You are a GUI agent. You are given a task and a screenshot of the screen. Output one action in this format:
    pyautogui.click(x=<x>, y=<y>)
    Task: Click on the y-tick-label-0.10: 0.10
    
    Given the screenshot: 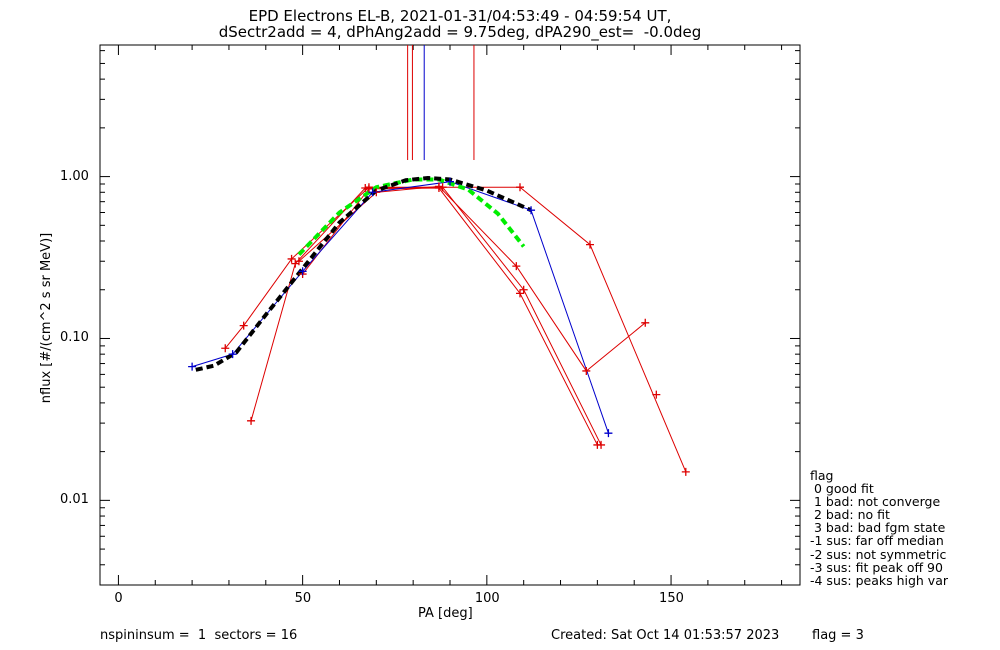 What is the action you would take?
    pyautogui.click(x=74, y=338)
    